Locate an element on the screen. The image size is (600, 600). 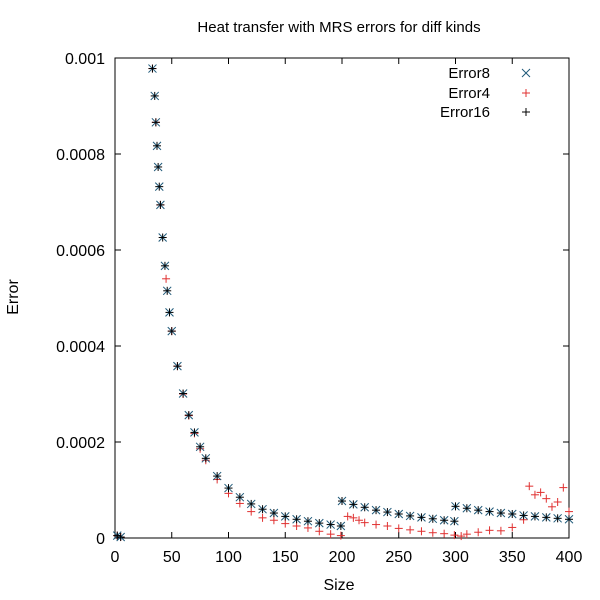
x-axis-label: Size is located at coordinates (338, 585).